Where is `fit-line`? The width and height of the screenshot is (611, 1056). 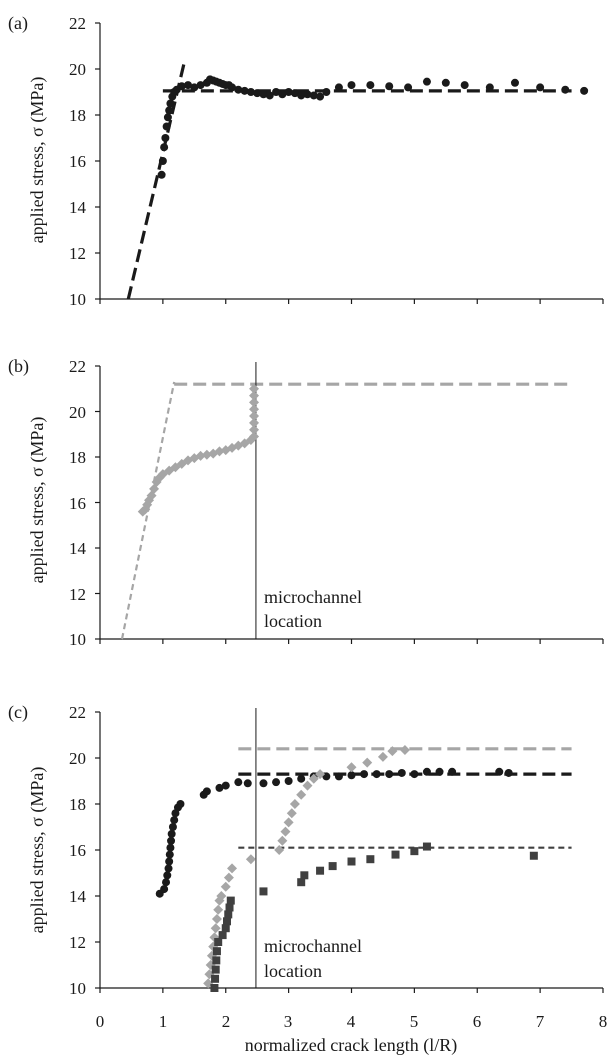
fit-line is located at coordinates (156, 179).